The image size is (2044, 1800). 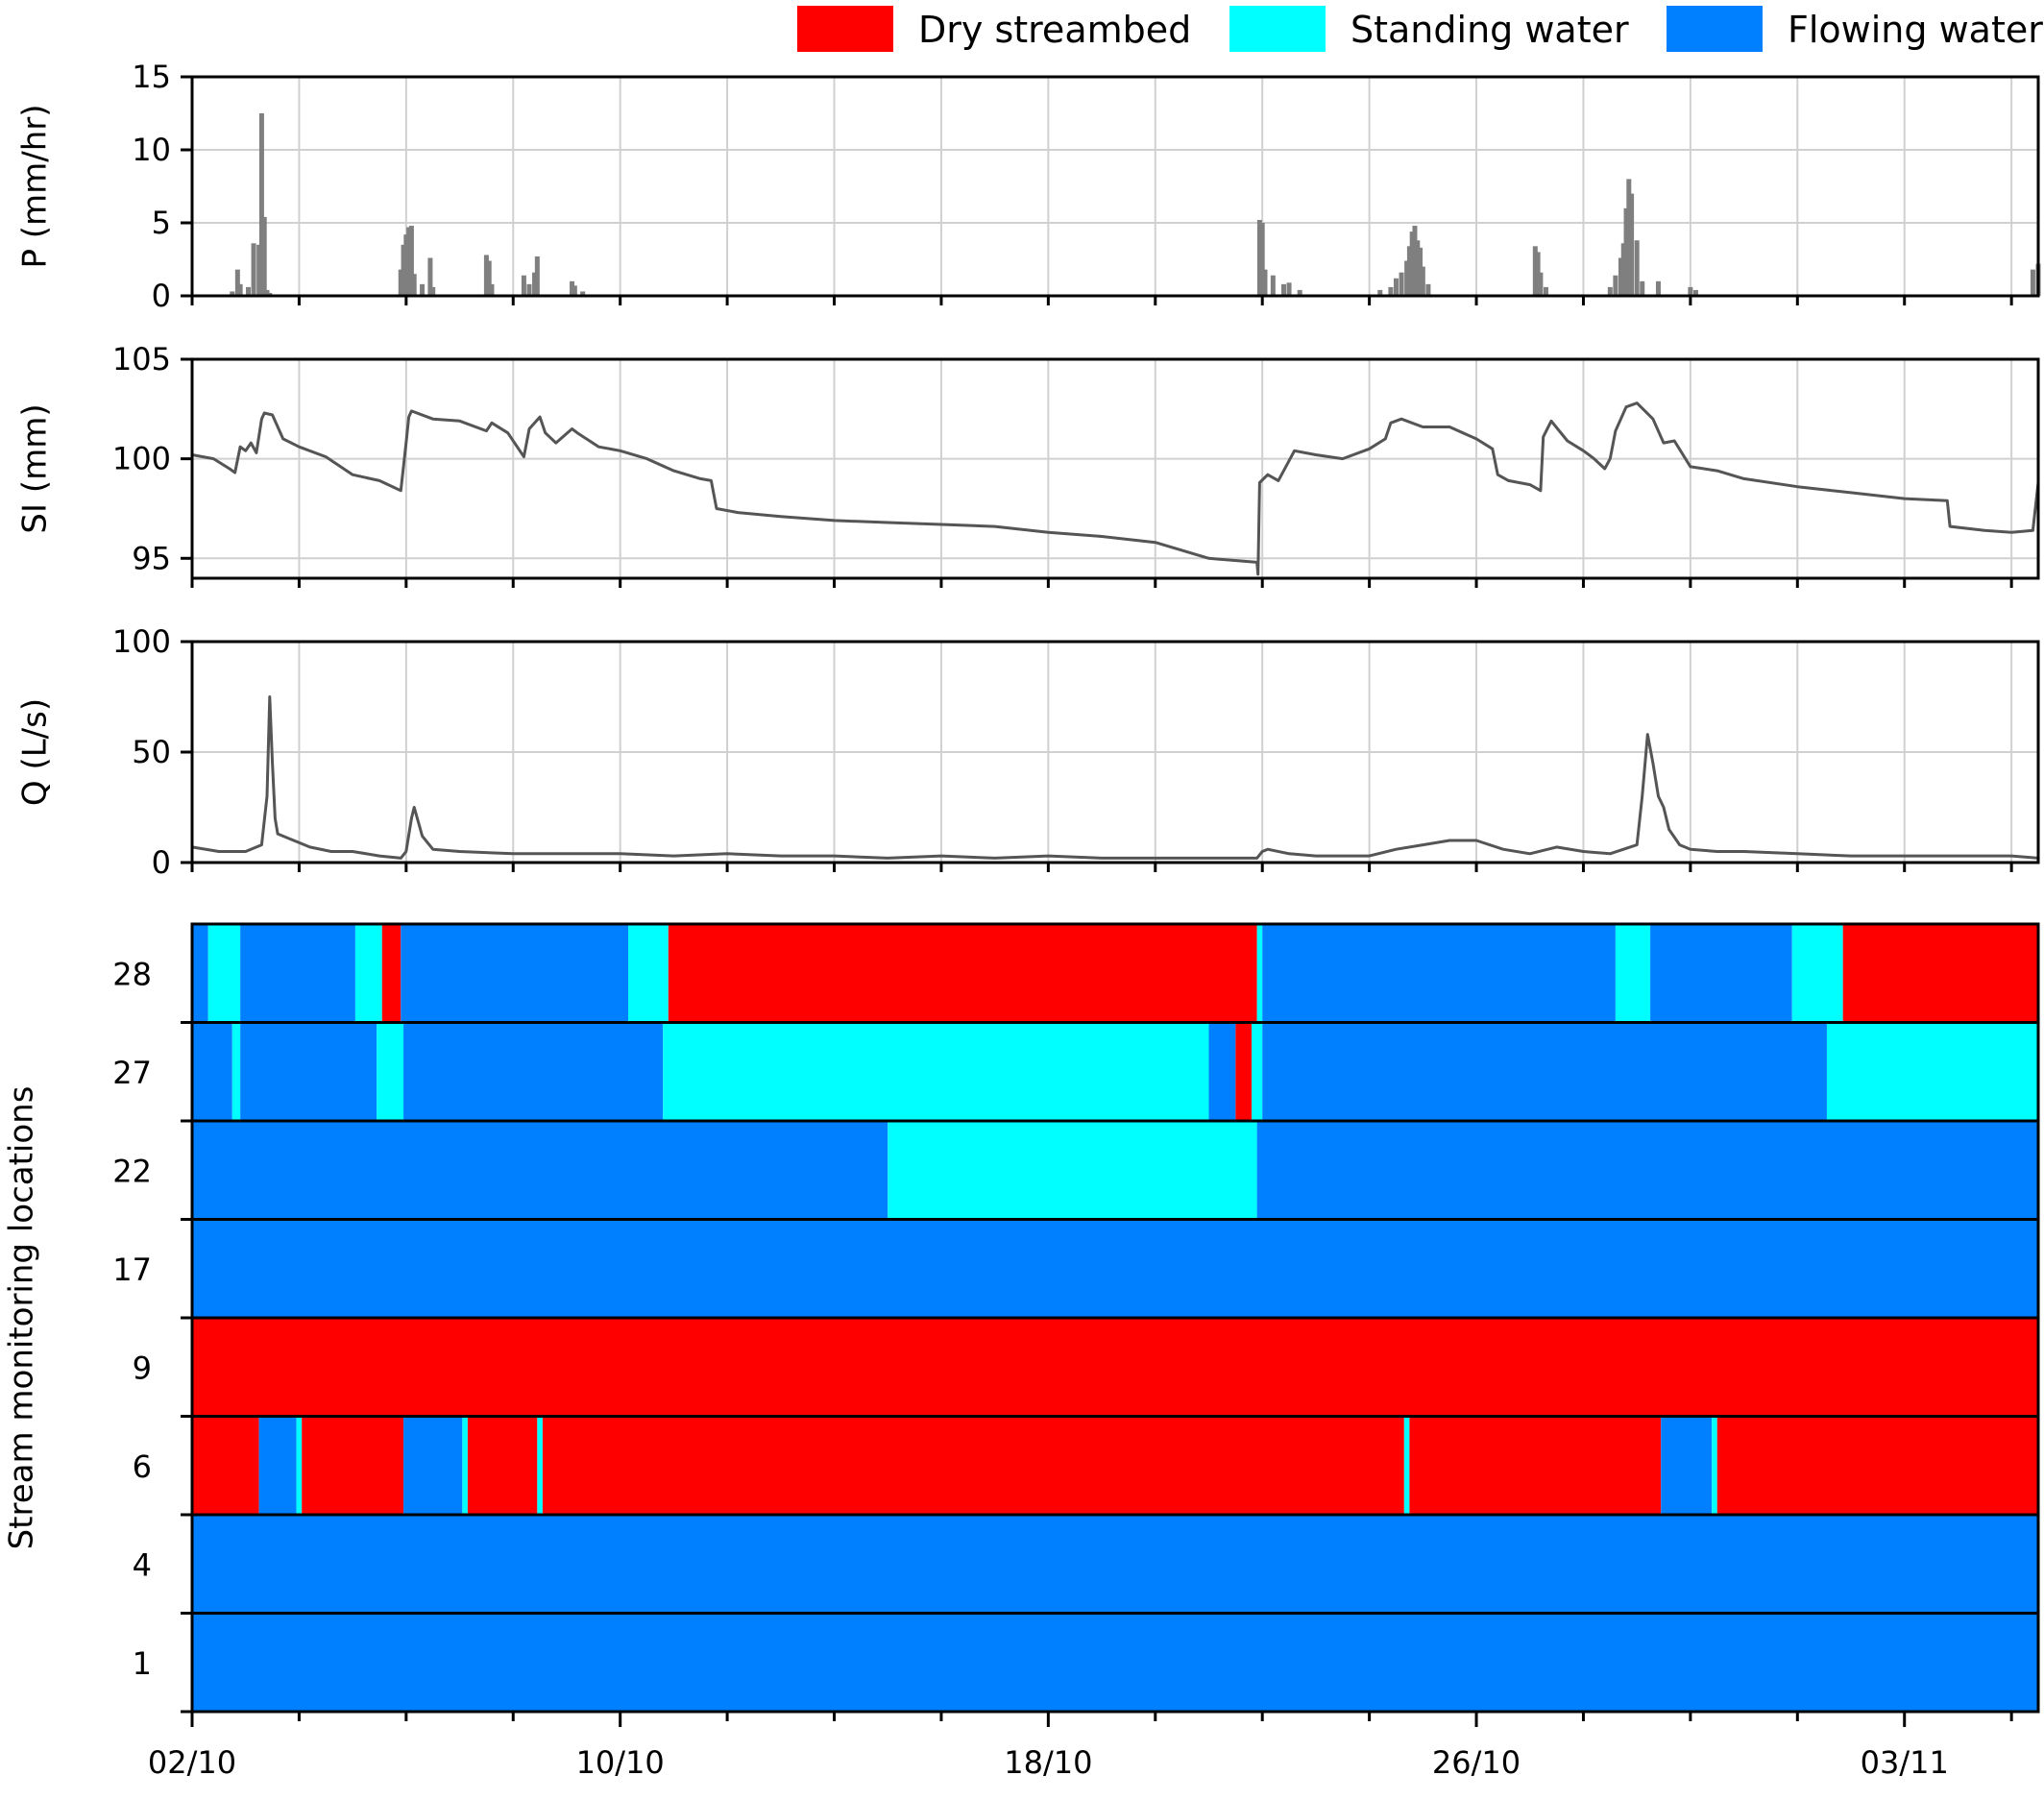 I want to click on legend-swatch, so click(x=1277, y=29).